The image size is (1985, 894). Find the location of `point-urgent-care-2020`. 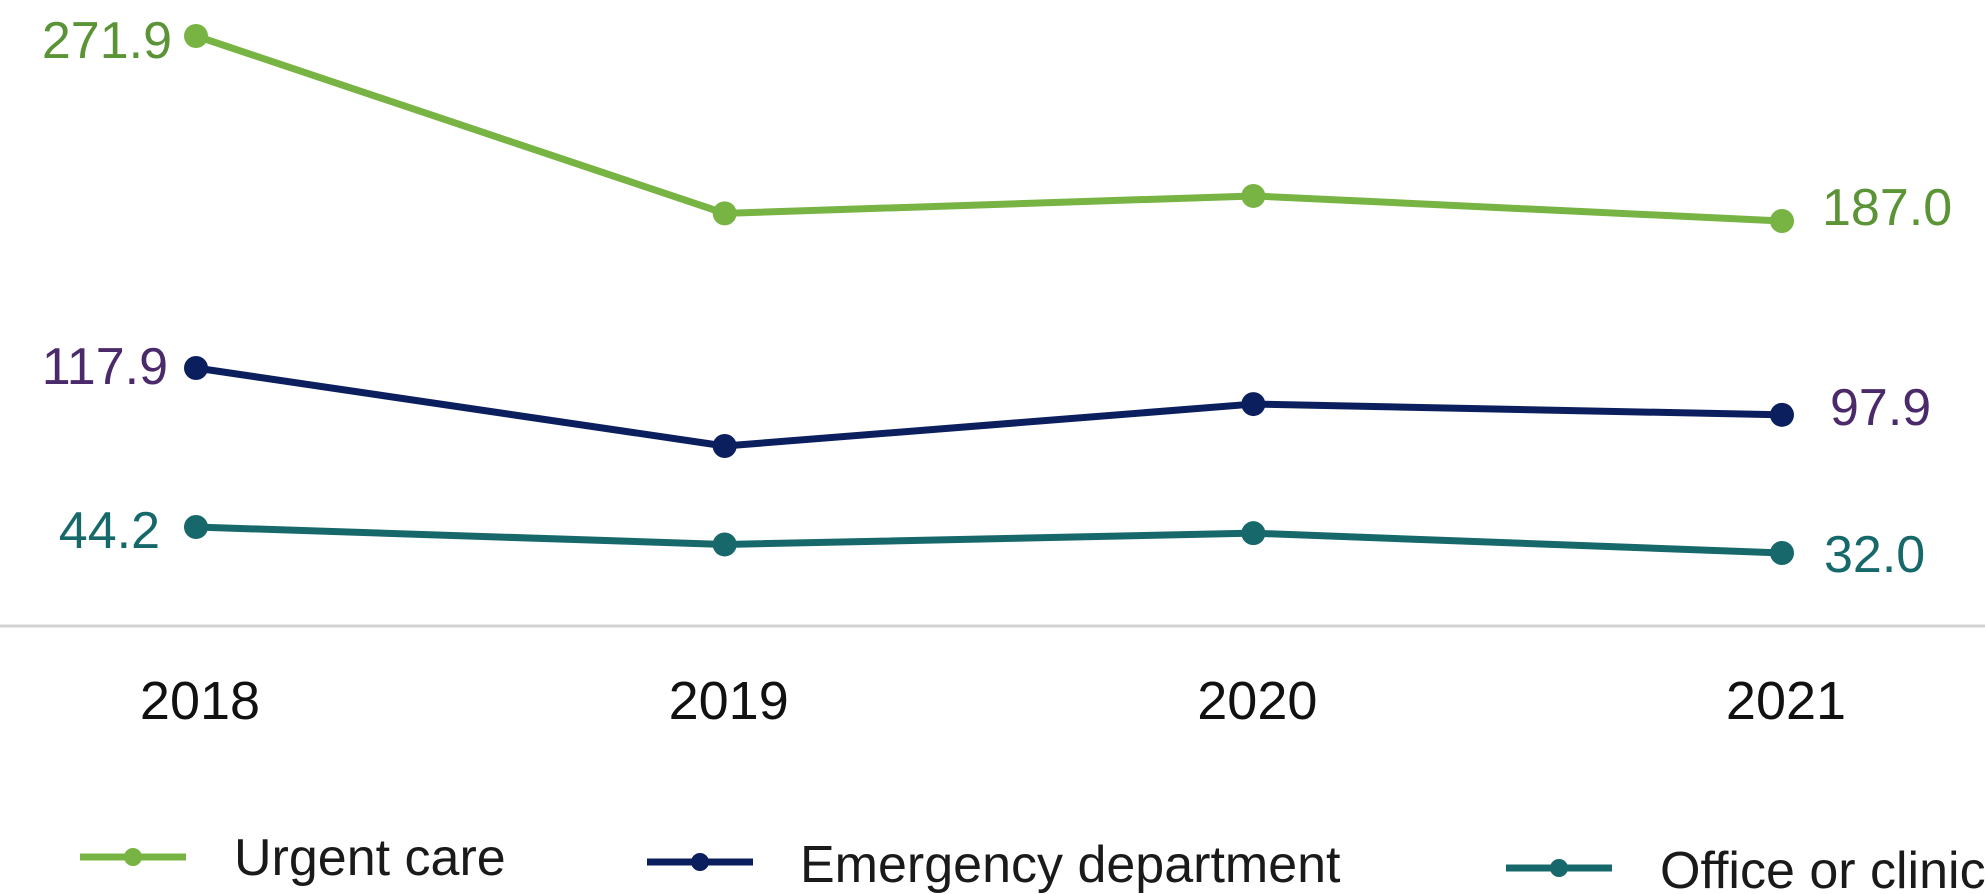

point-urgent-care-2020 is located at coordinates (1253, 195).